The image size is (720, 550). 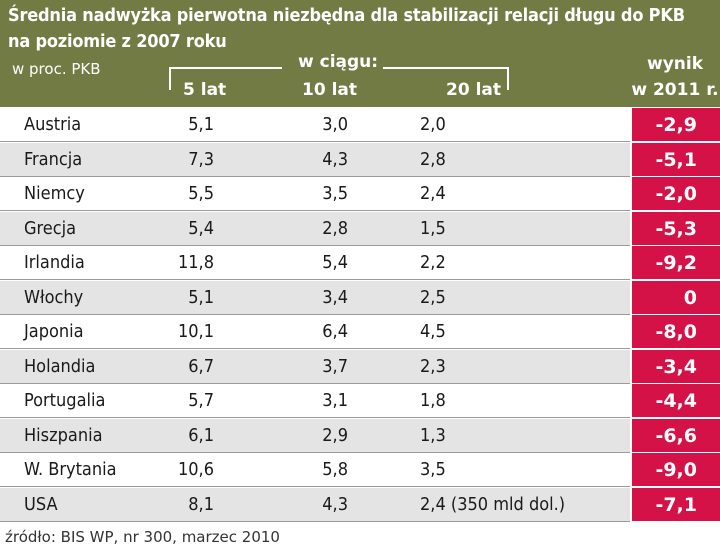 I want to click on result-cell: -4,4, so click(x=676, y=401).